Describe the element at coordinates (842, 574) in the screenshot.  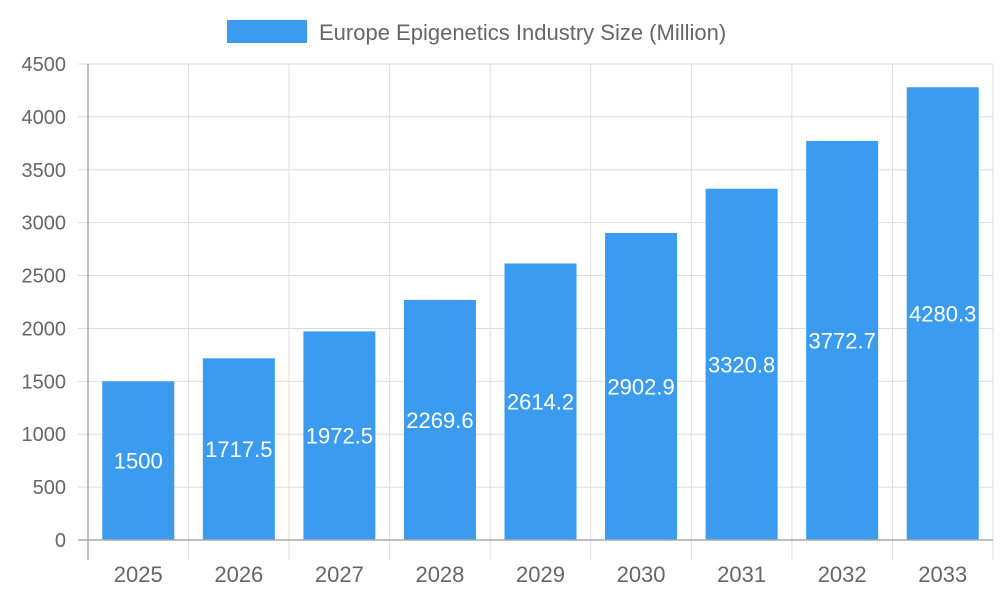
I see `x-tick-label: 2032` at that location.